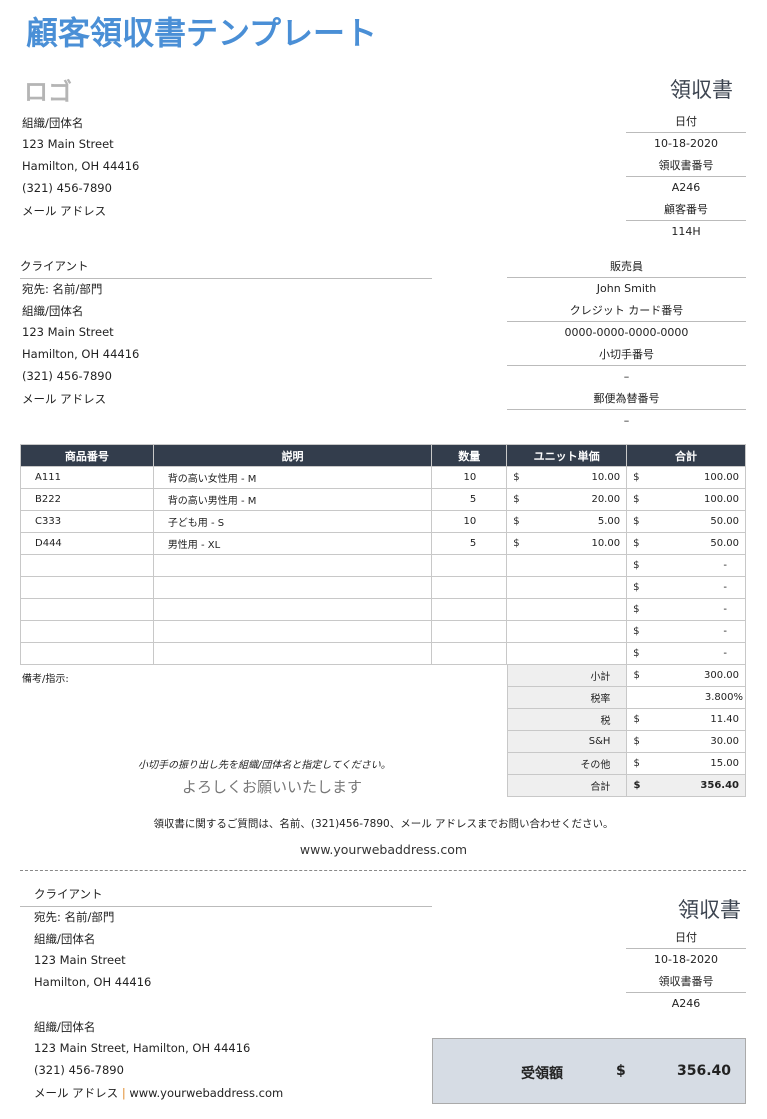  I want to click on amount-received-label: 受領額, so click(542, 1074).